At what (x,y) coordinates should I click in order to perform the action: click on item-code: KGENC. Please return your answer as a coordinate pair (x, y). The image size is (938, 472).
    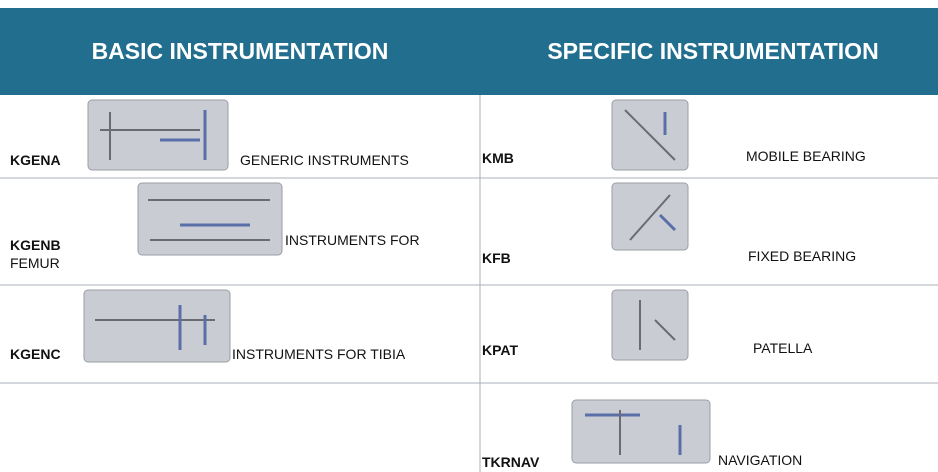
    Looking at the image, I should click on (35, 354).